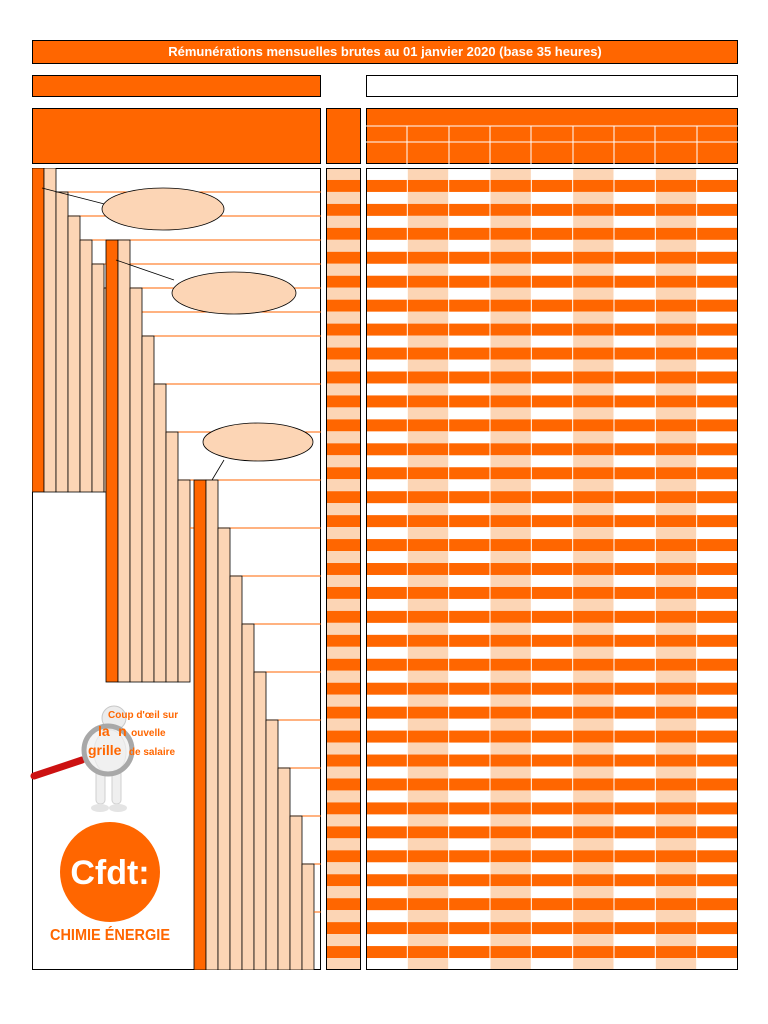 The image size is (768, 1024). What do you see at coordinates (112, 461) in the screenshot?
I see `staircase-2-bar` at bounding box center [112, 461].